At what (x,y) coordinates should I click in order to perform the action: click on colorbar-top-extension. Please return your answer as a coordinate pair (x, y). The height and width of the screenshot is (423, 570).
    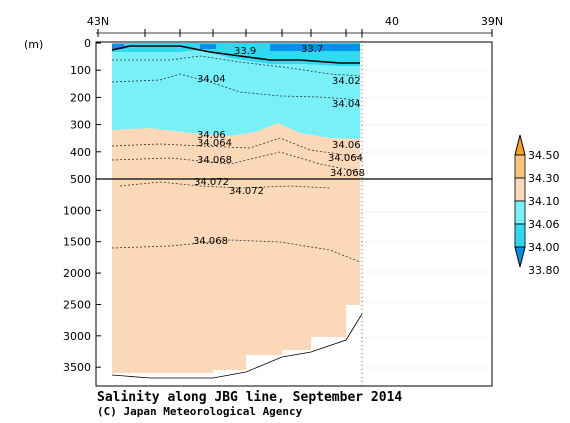
    Looking at the image, I should click on (520, 145).